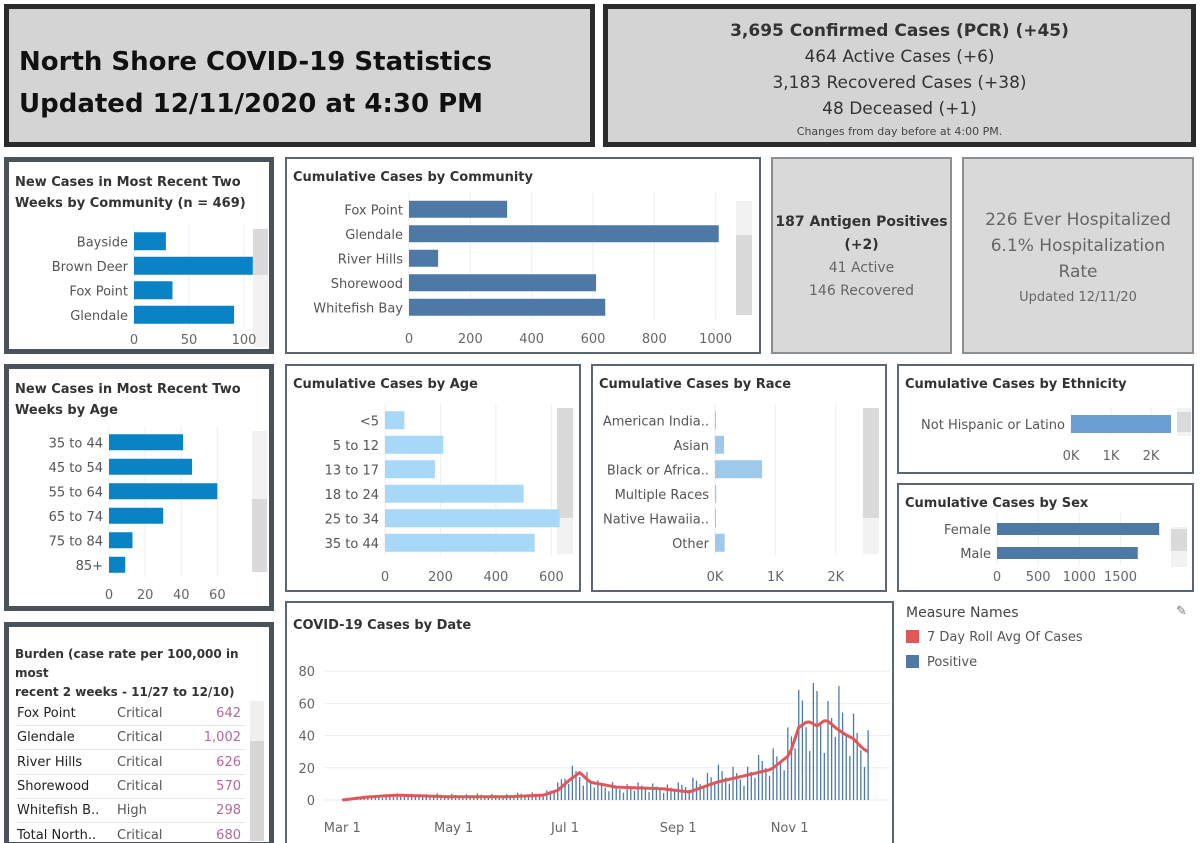 This screenshot has height=843, width=1200. What do you see at coordinates (1067, 553) in the screenshot?
I see `bar-male` at bounding box center [1067, 553].